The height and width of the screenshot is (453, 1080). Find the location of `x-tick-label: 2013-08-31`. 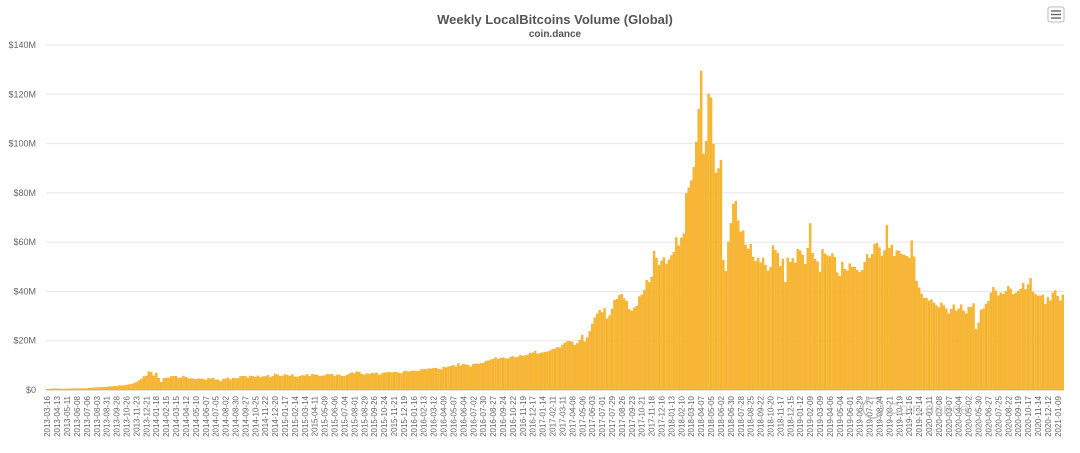

x-tick-label: 2013-08-31 is located at coordinates (107, 415).